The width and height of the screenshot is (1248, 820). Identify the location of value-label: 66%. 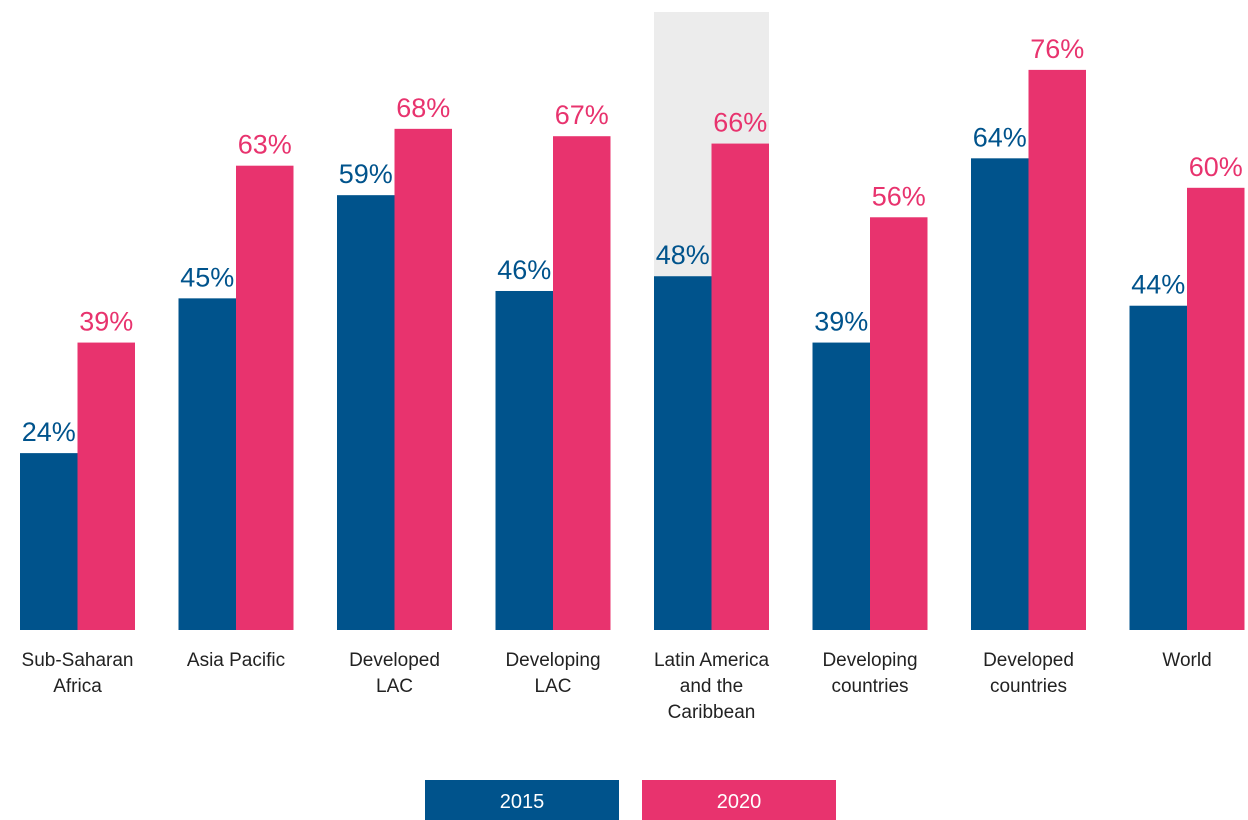
(740, 123).